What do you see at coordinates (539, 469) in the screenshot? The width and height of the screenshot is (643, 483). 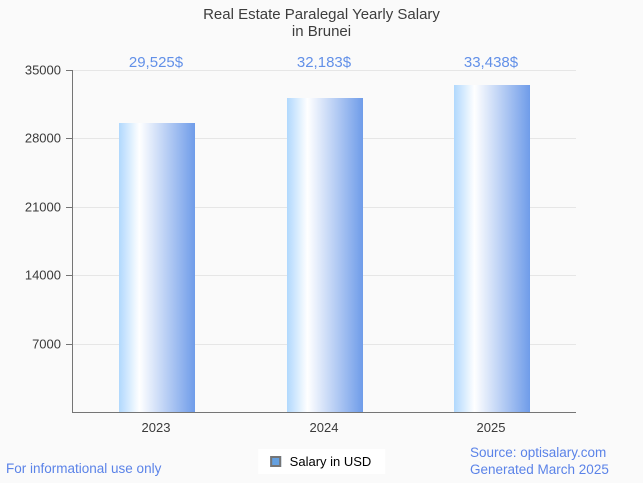 I see `generated-date: Generated March 2025` at bounding box center [539, 469].